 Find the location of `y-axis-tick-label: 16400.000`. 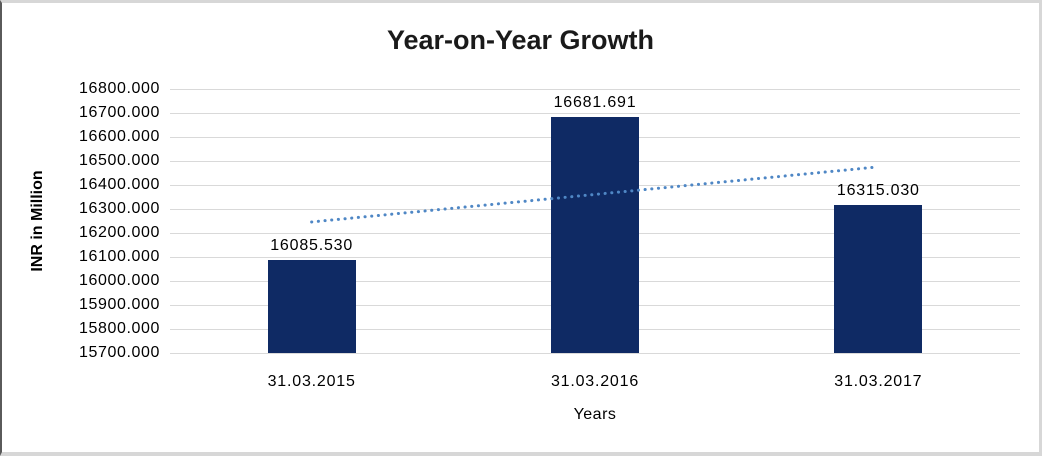

y-axis-tick-label: 16400.000 is located at coordinates (119, 184).